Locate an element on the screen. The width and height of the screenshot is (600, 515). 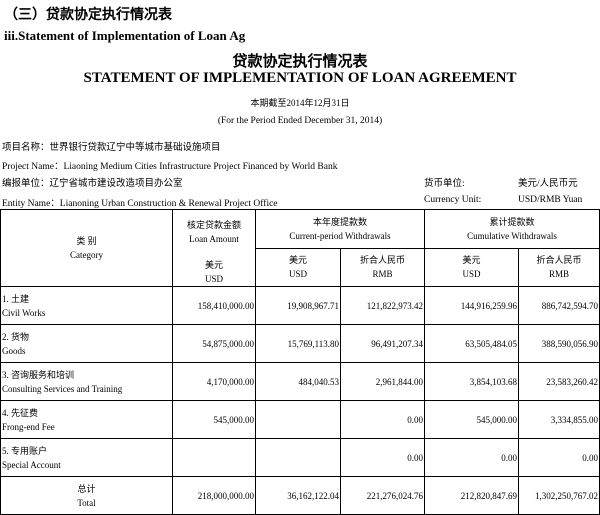
category-cn: 总计 is located at coordinates (86, 488).